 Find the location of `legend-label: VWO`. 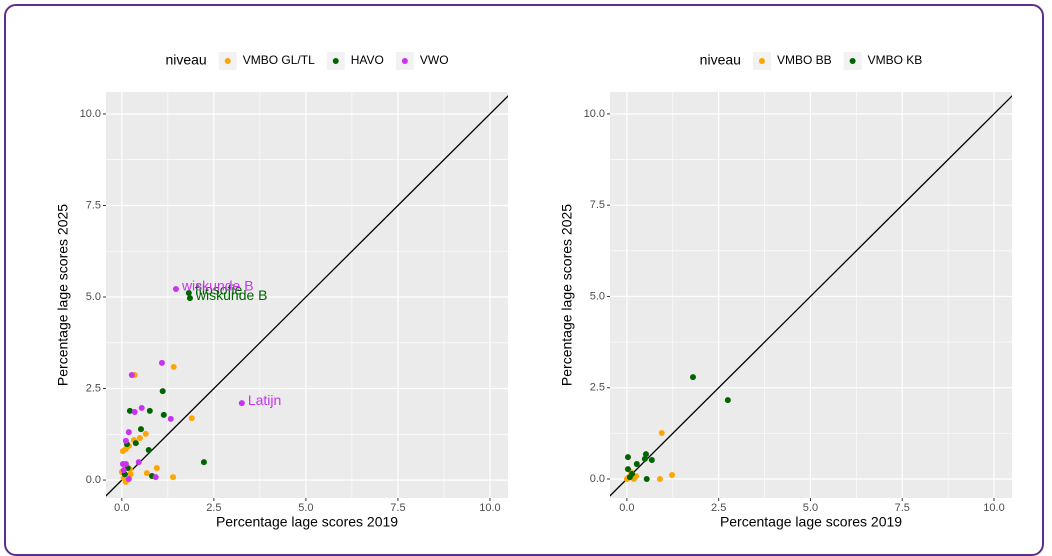

legend-label: VWO is located at coordinates (434, 60).